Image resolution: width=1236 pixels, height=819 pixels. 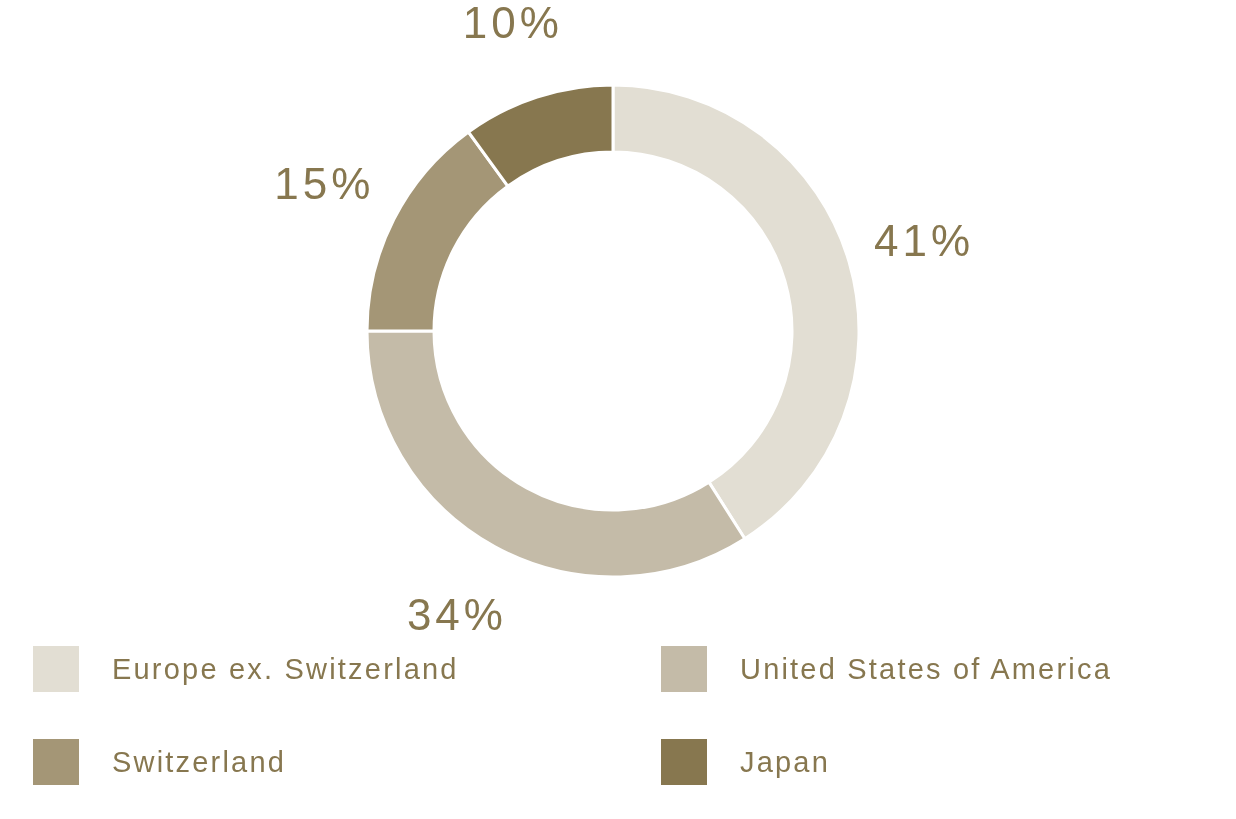 I want to click on data-label: 10%, so click(x=512, y=24).